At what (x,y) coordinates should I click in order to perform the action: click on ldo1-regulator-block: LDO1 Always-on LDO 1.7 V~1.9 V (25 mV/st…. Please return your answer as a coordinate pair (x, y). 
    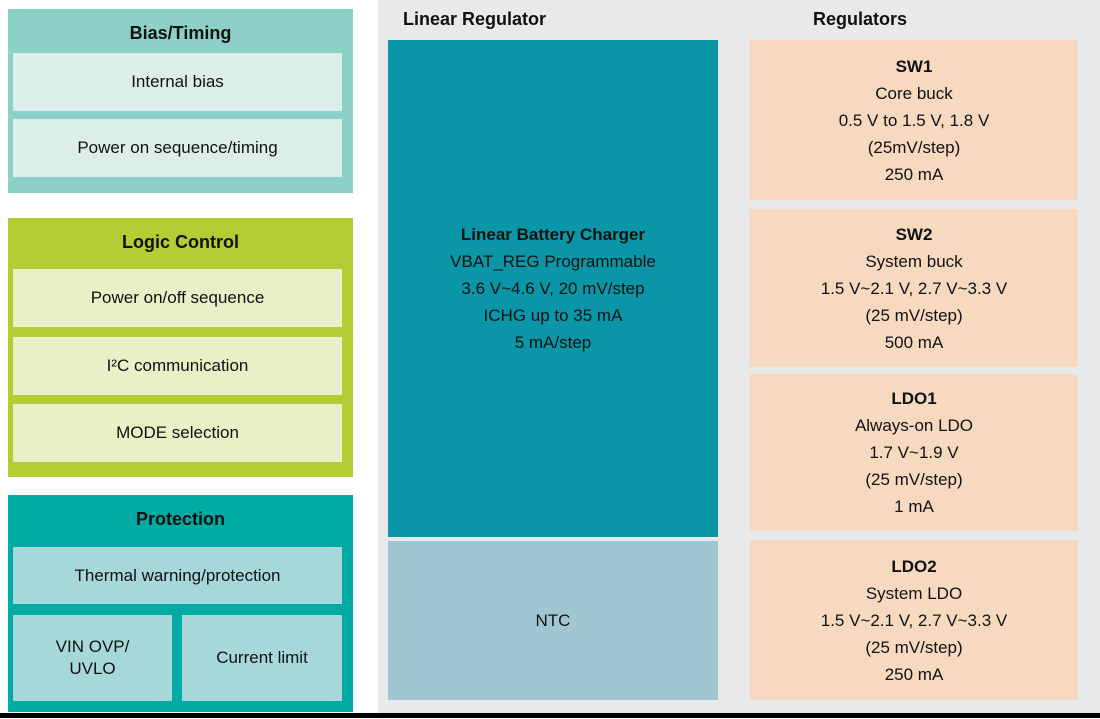
    Looking at the image, I should click on (914, 452).